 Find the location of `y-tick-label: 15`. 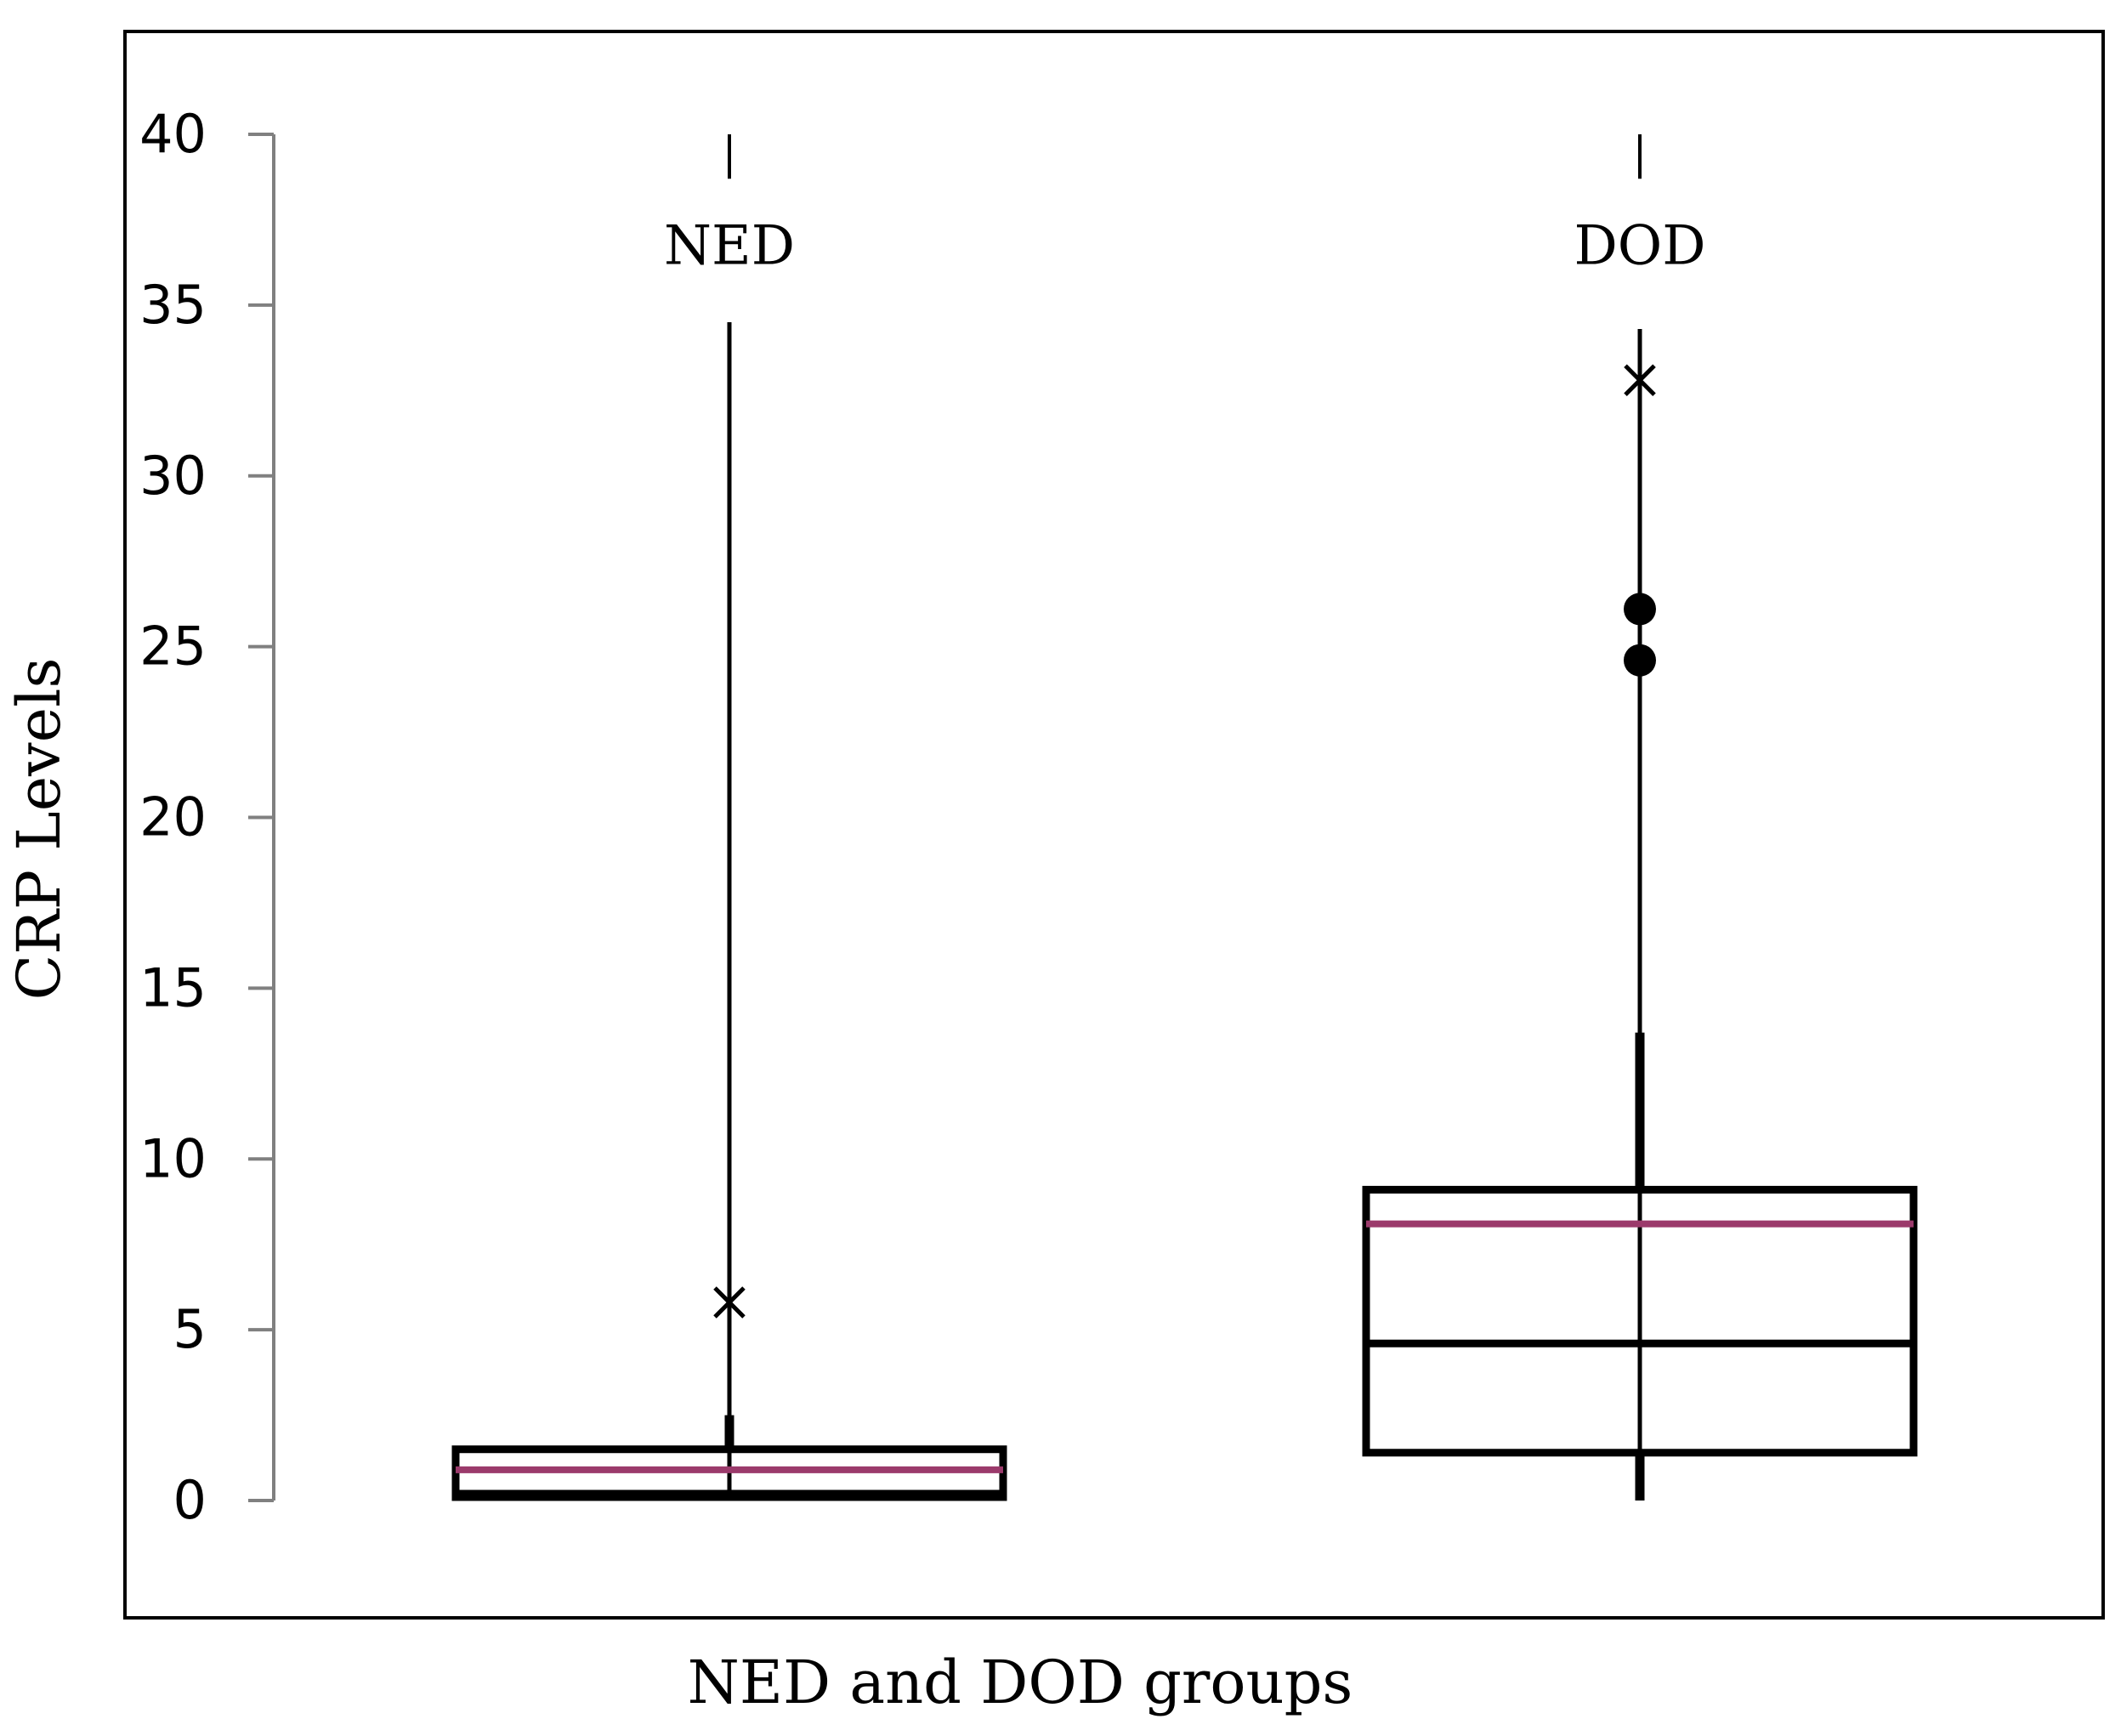

y-tick-label: 15 is located at coordinates (173, 987).